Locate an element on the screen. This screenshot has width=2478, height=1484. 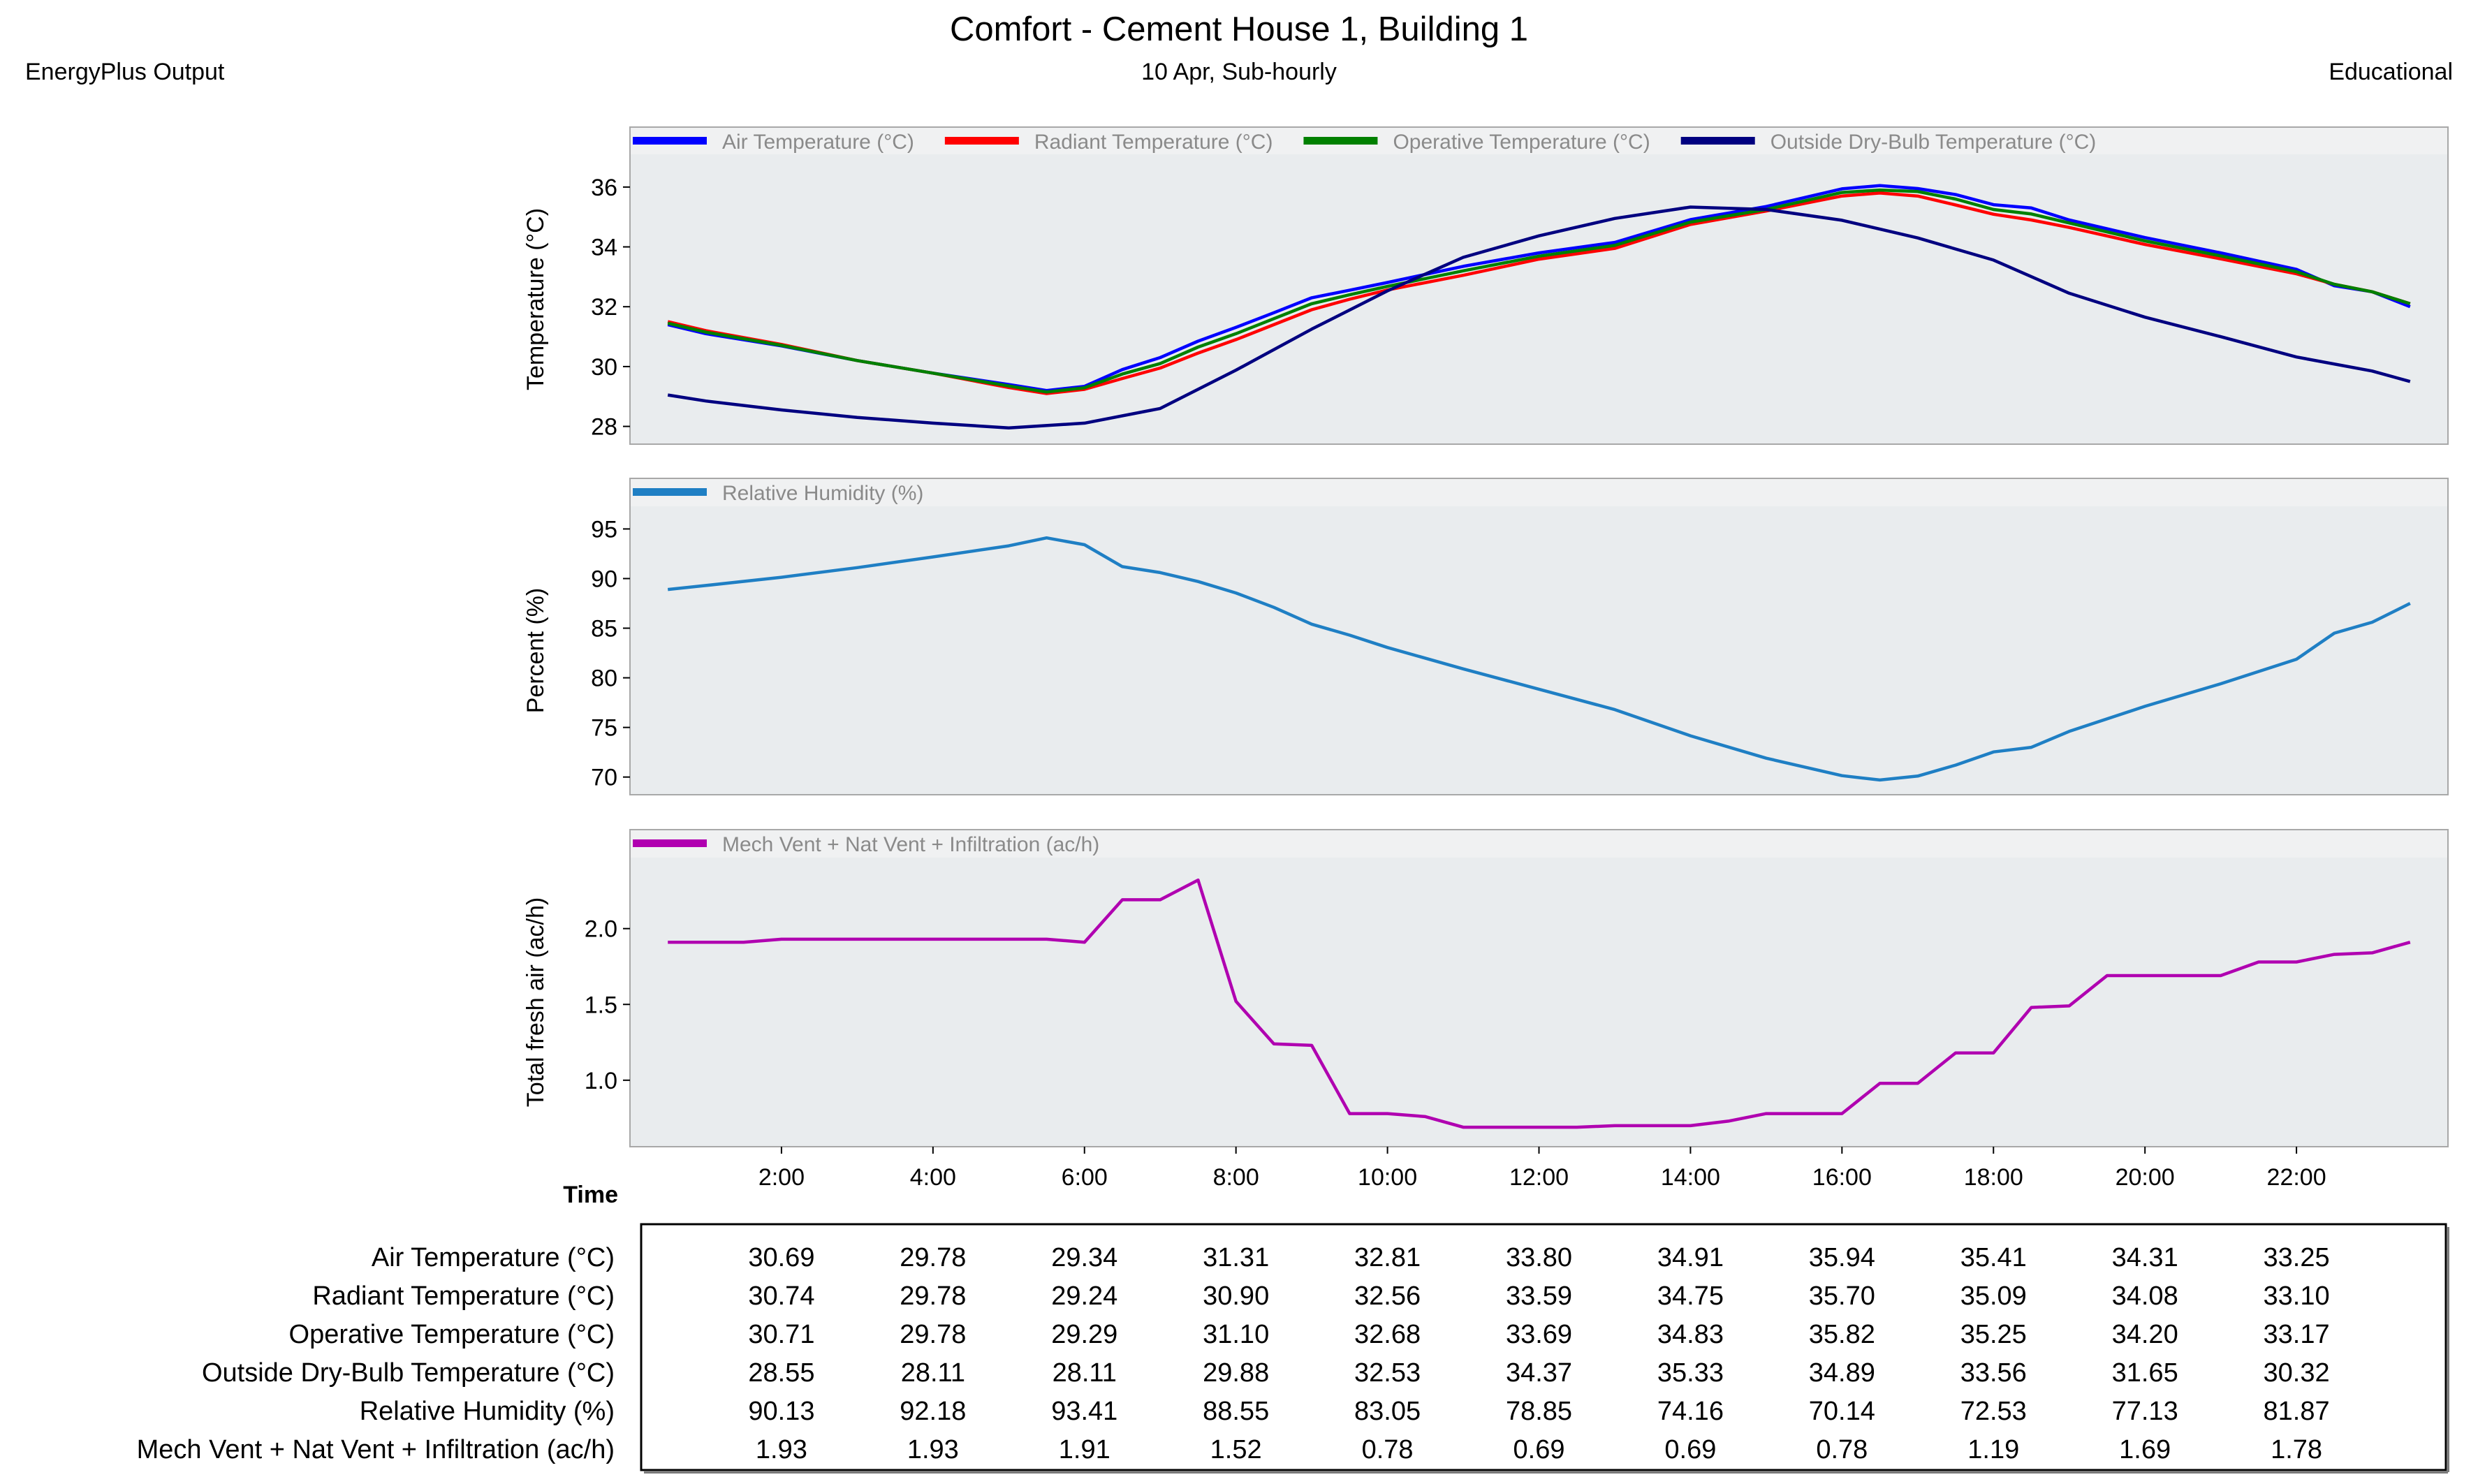
table-cell: 93.41 is located at coordinates (1084, 1412).